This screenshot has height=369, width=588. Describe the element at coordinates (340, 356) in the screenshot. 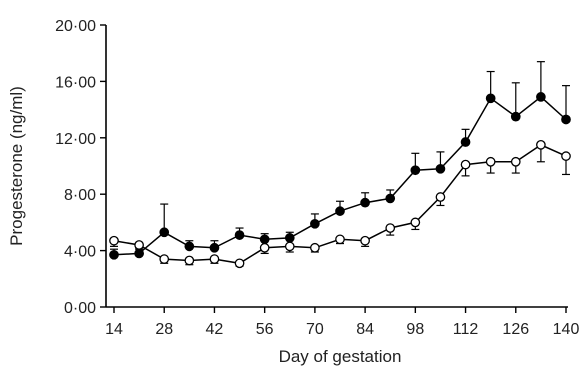

I see `x-axis-label: Day of gestation` at that location.